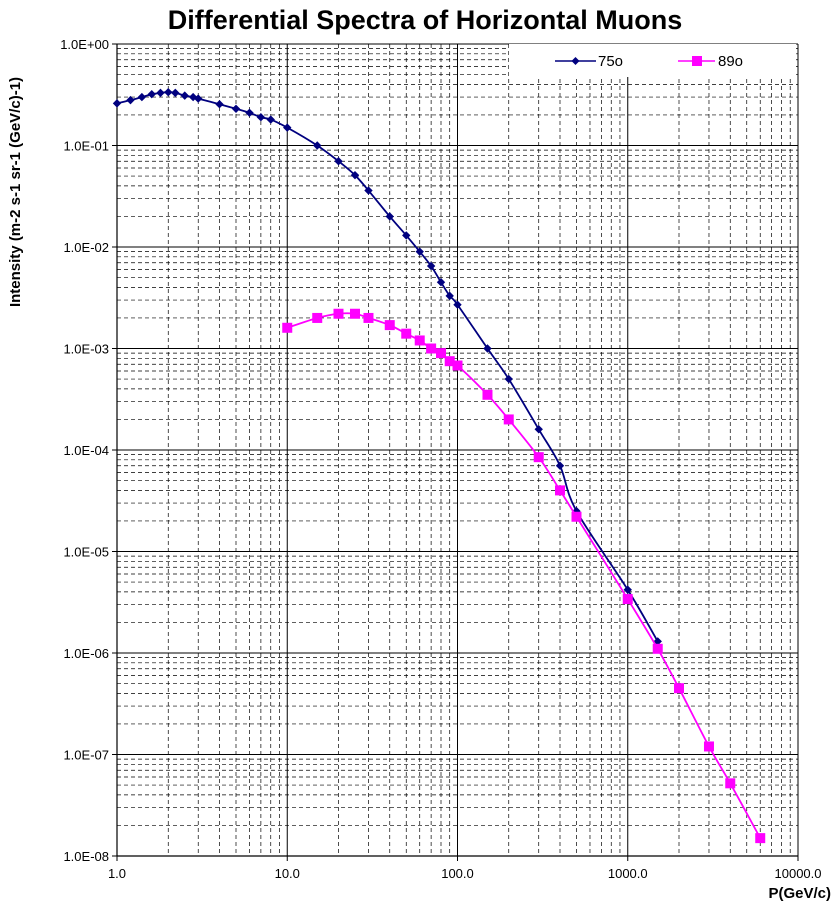 This screenshot has width=840, height=910. Describe the element at coordinates (84, 44) in the screenshot. I see `y-tick-label: 1.0E+00` at that location.